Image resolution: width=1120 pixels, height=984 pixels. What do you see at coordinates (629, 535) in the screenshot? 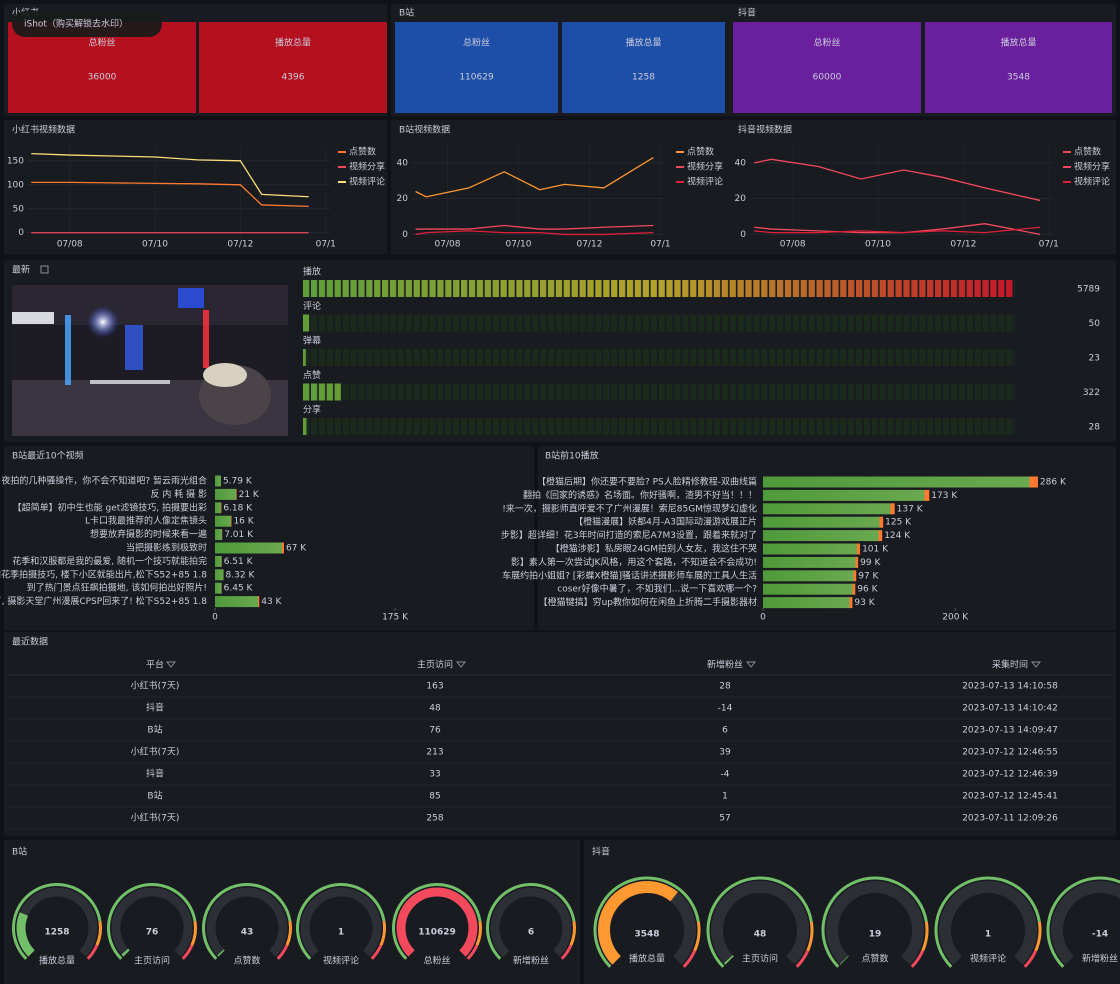
I see `bar-label: 步影】超详细！花3年时间打造的索尼A7M3设置，跟着来就对了` at bounding box center [629, 535].